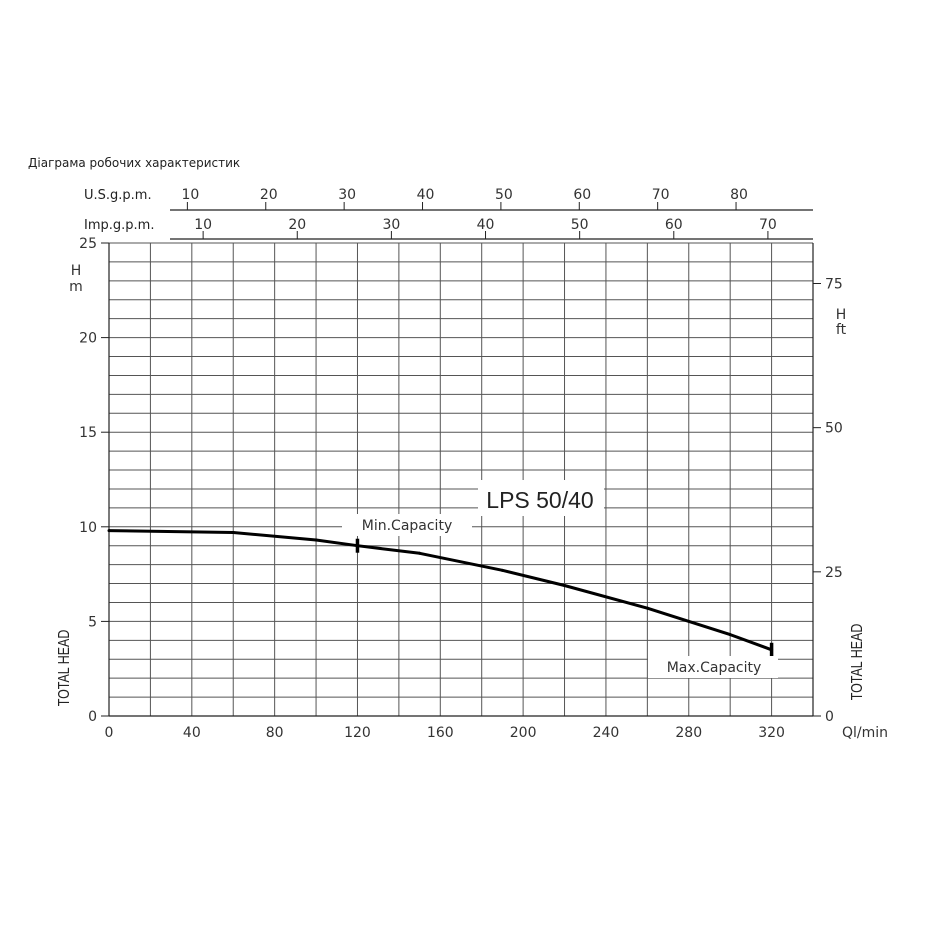 This screenshot has height=927, width=927. What do you see at coordinates (203, 225) in the screenshot?
I see `impgpm-tick-label: 10` at bounding box center [203, 225].